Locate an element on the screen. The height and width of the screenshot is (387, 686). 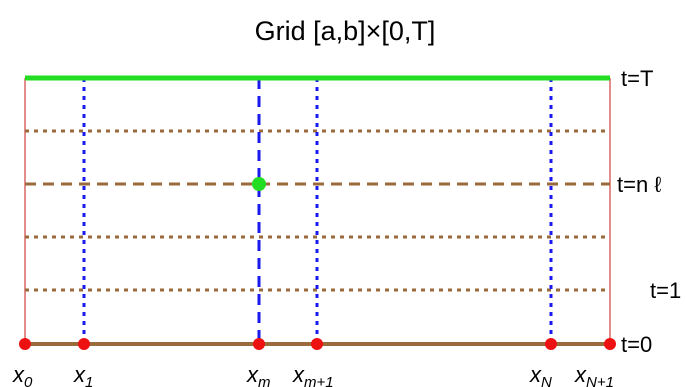
x-label-m1: xm+1 is located at coordinates (313, 374).